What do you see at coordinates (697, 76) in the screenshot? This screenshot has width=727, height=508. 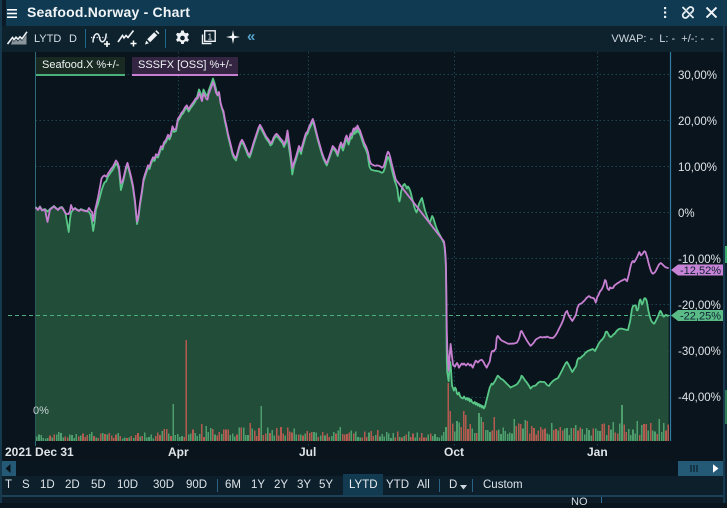 I see `svg-text: 30,00%` at bounding box center [697, 76].